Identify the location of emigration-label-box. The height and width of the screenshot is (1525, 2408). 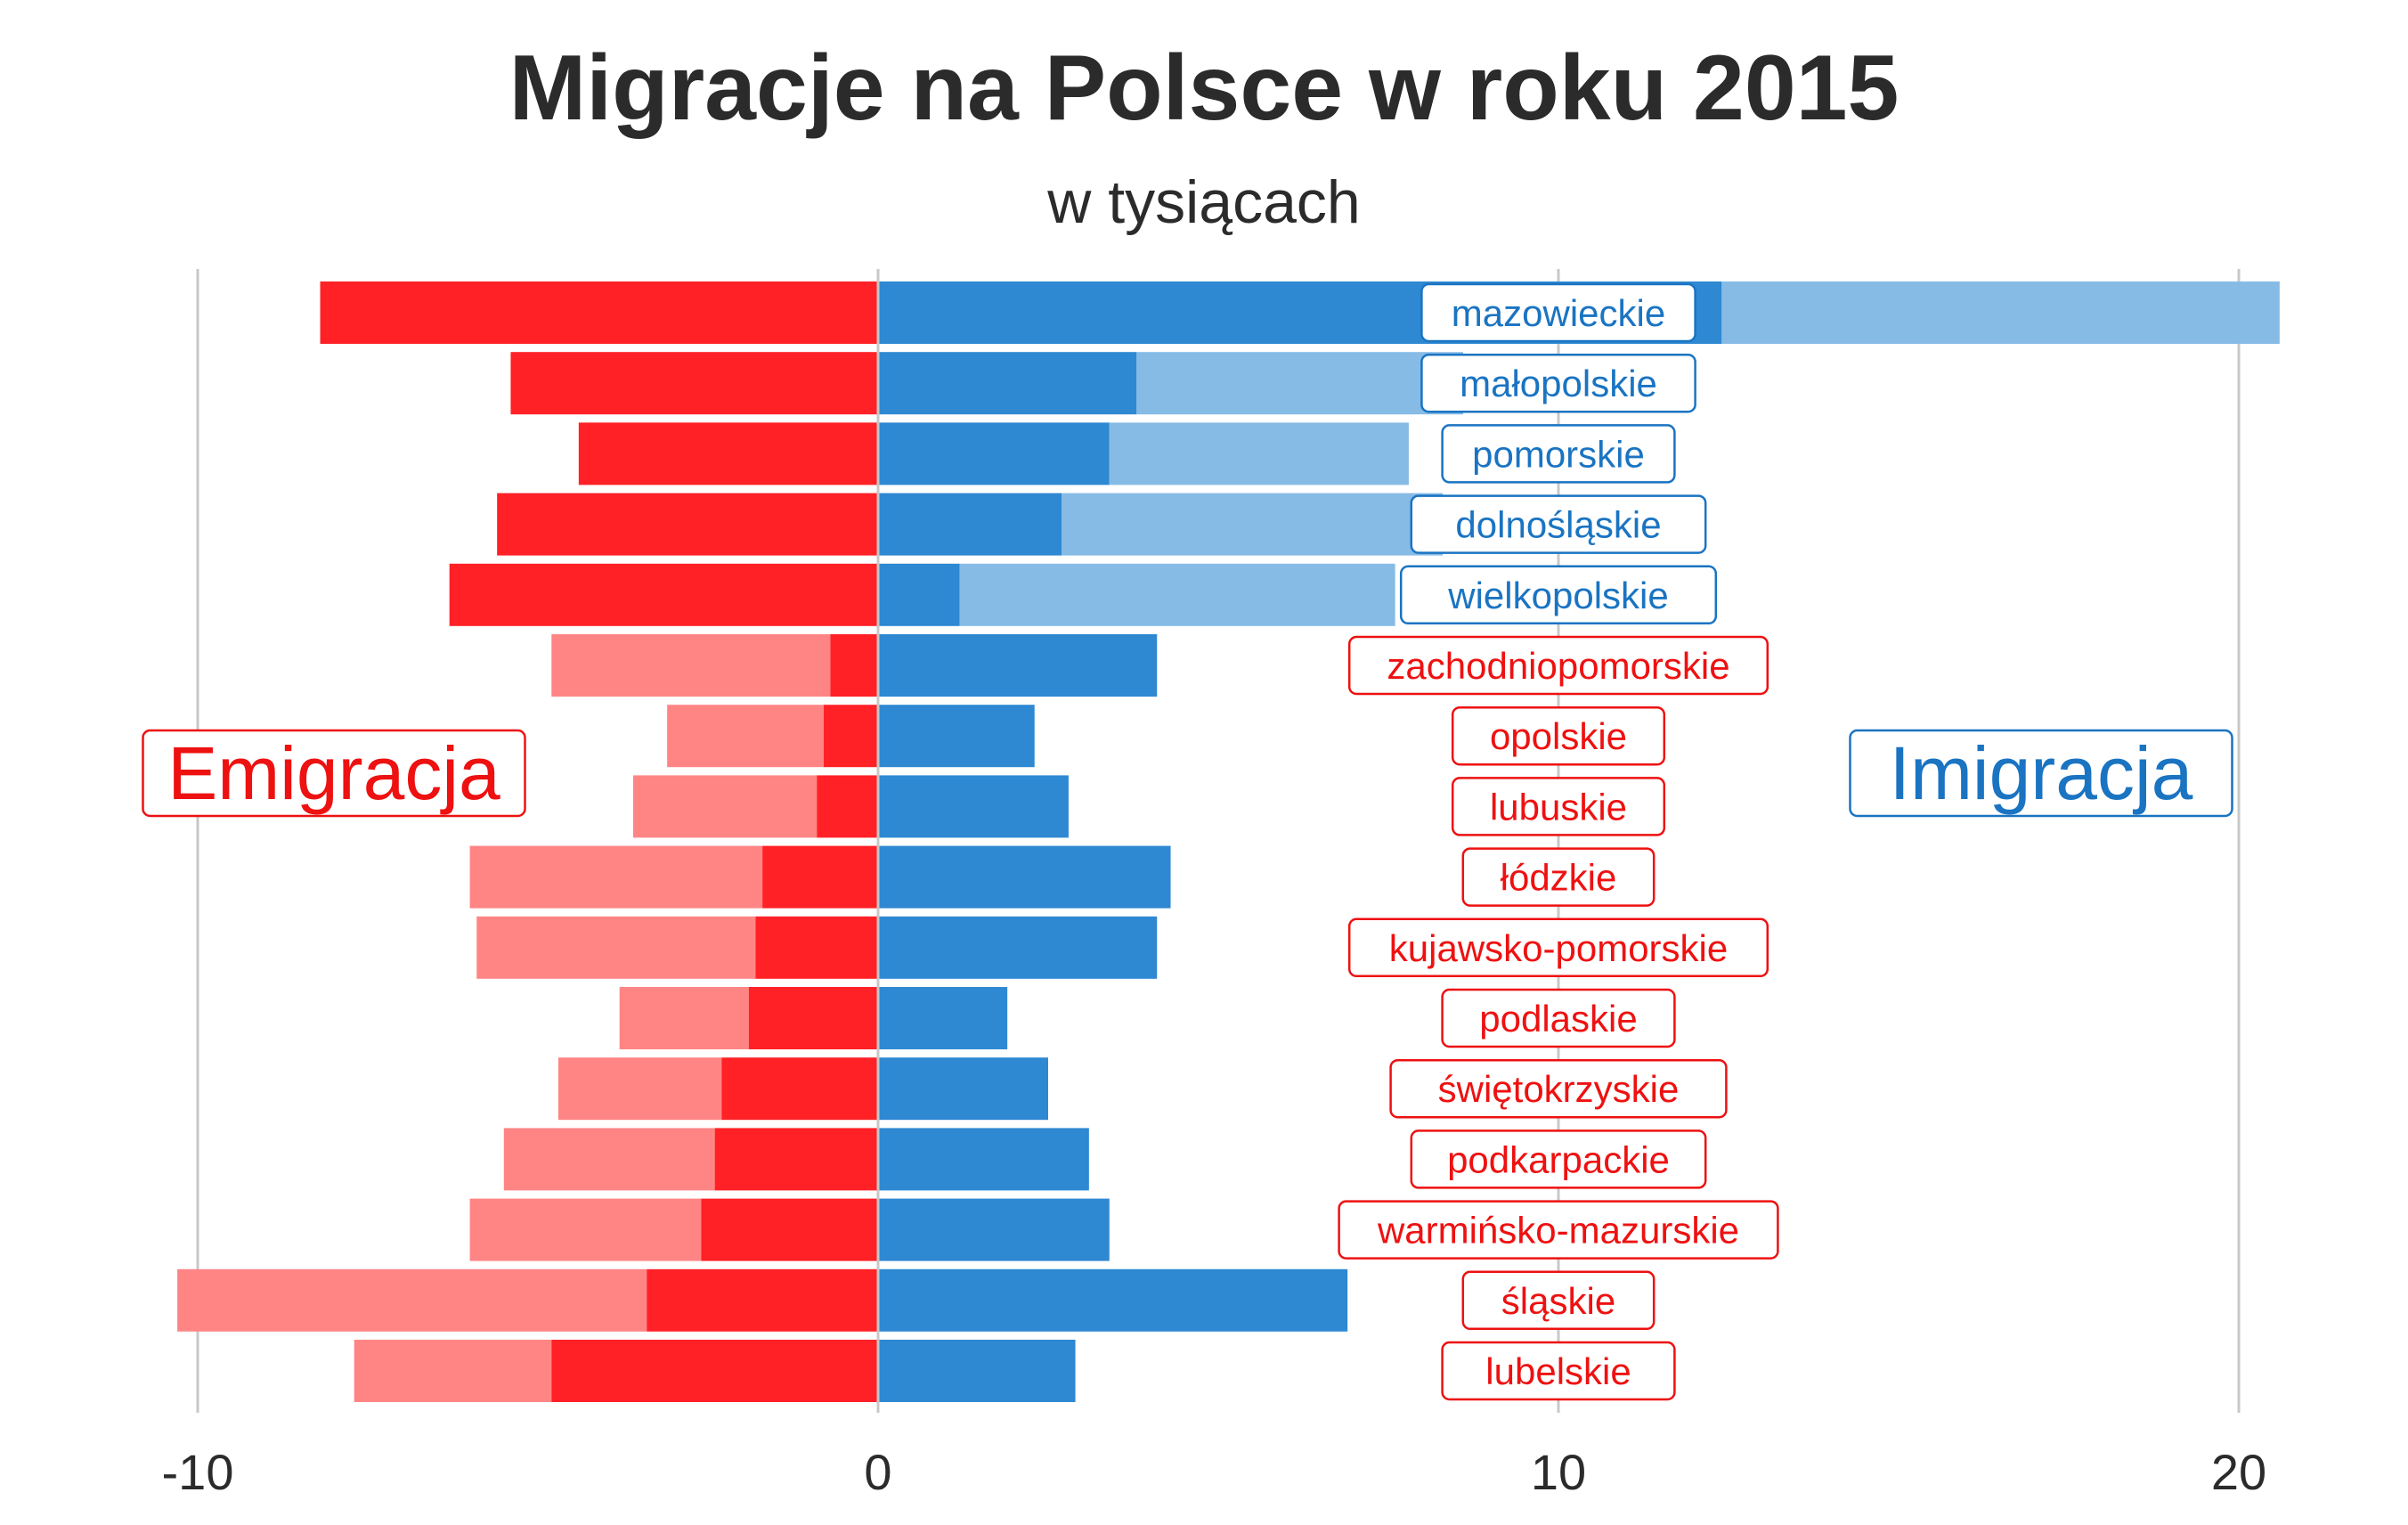
(334, 773).